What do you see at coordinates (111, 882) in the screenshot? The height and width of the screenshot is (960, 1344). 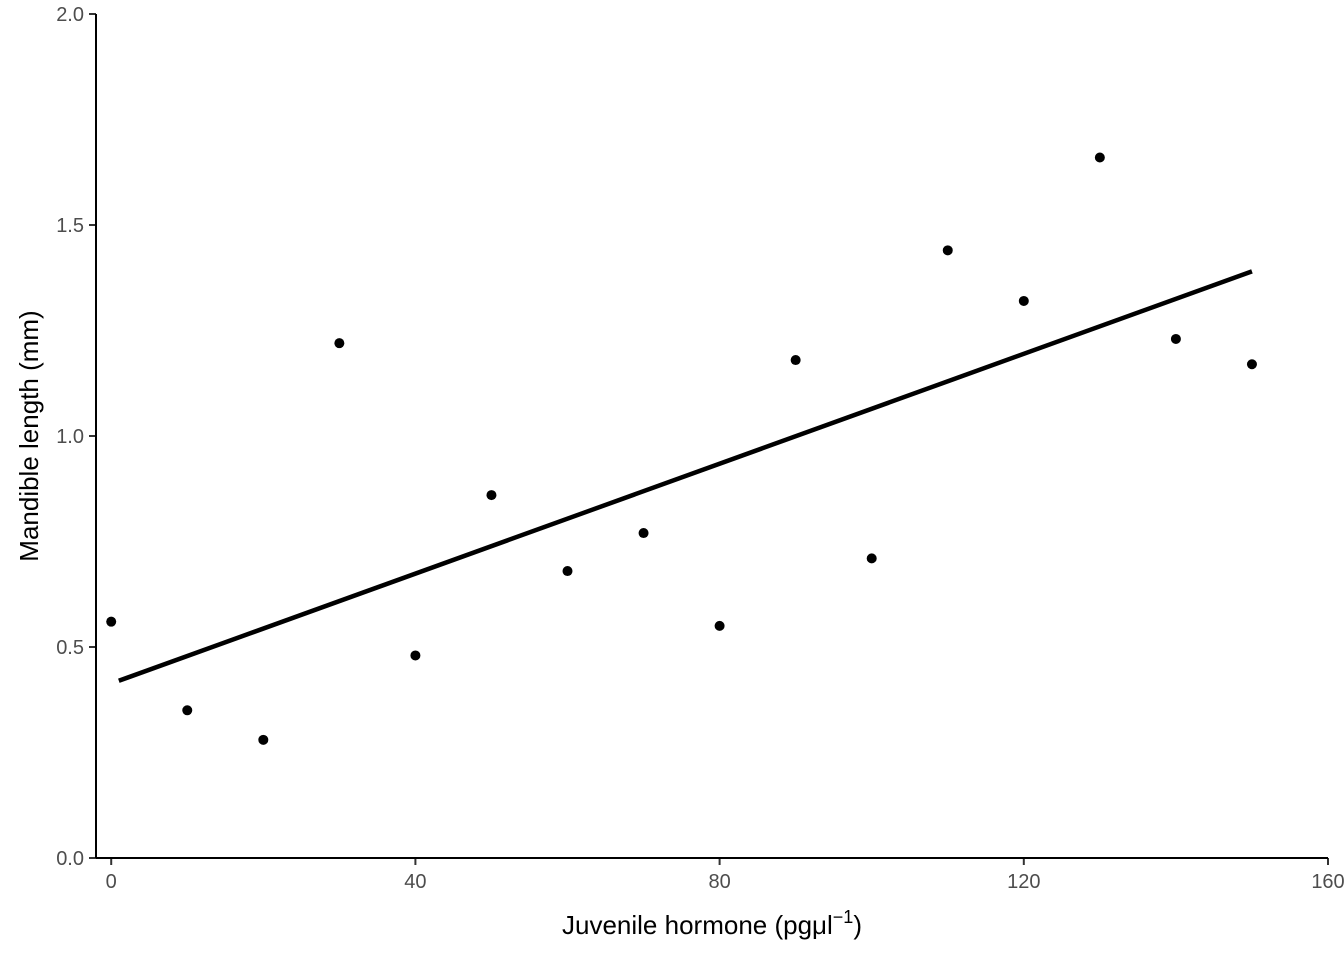 I see `x-tick-label: 0` at bounding box center [111, 882].